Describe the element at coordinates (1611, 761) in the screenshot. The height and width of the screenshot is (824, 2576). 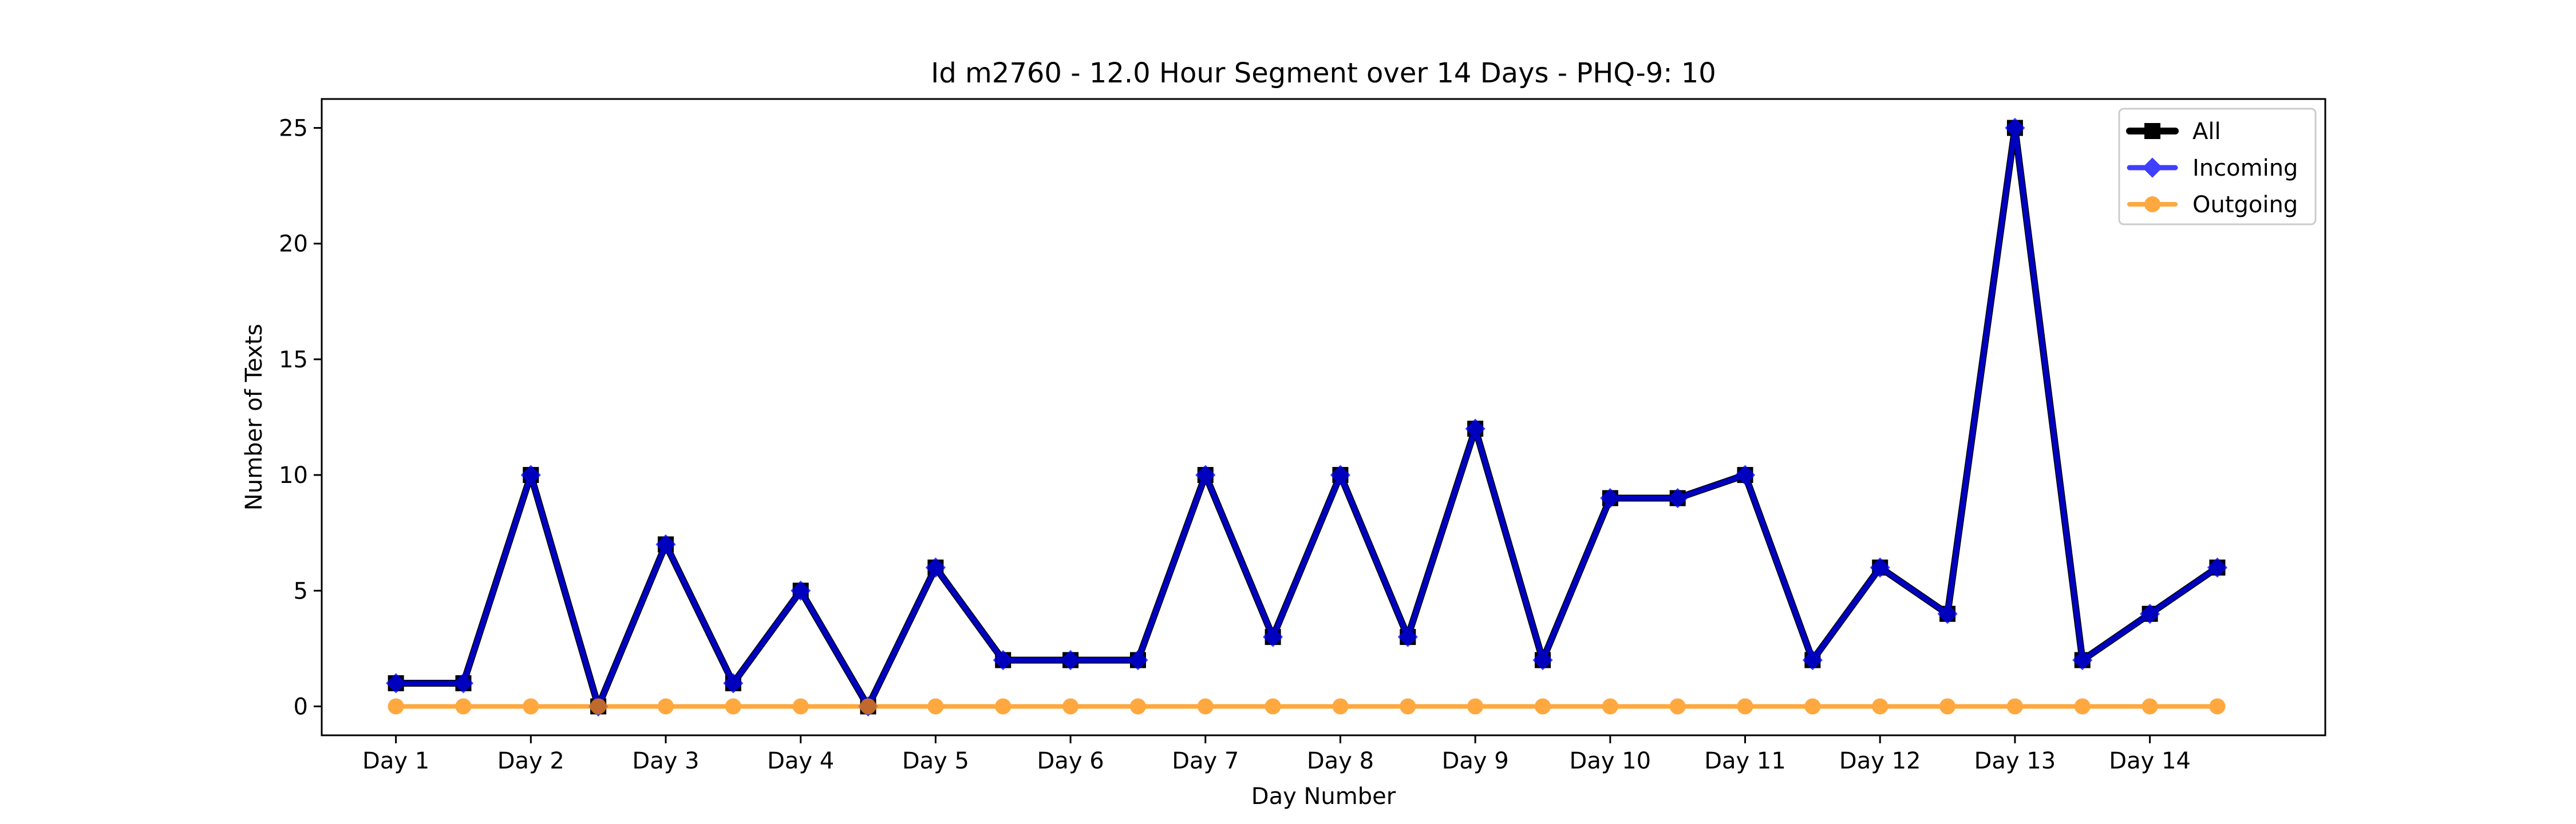
I see `x-tick-label: Day 10` at that location.